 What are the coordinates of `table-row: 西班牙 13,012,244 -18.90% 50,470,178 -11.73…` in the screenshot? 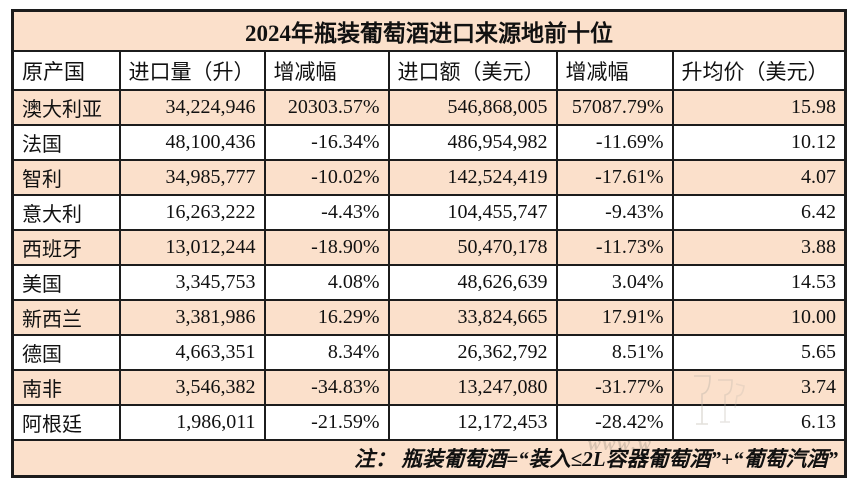 It's located at (429, 247).